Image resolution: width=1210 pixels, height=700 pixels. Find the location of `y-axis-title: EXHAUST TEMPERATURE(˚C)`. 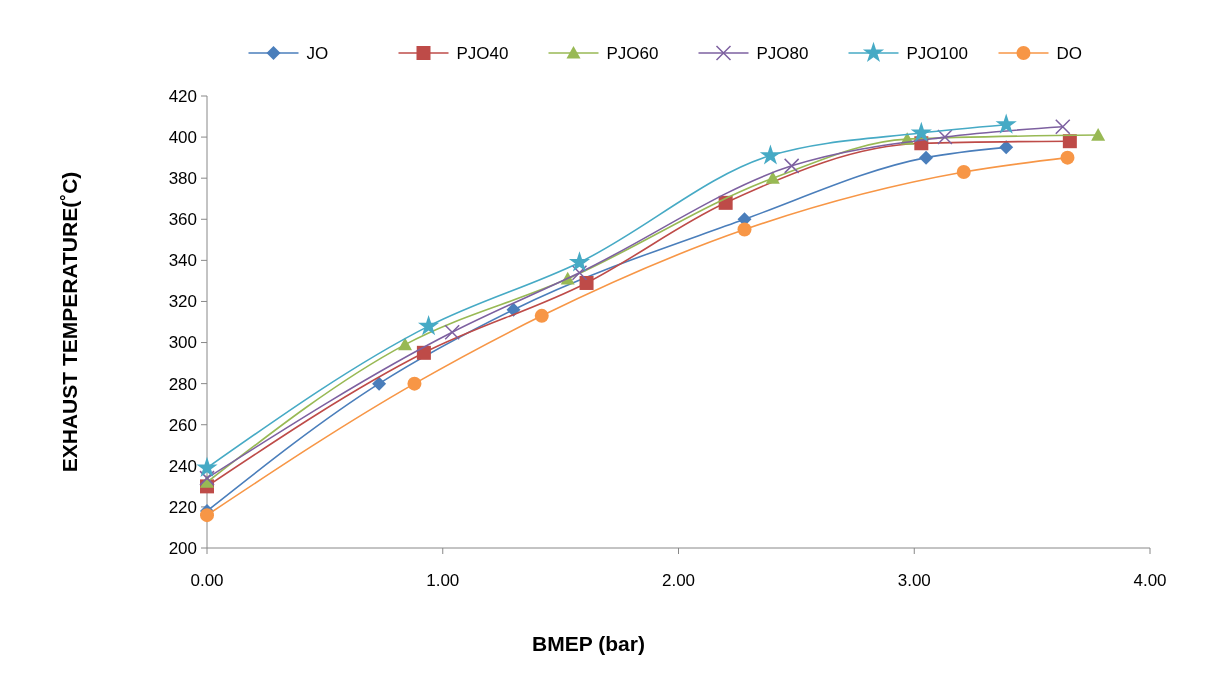

y-axis-title: EXHAUST TEMPERATURE(˚C) is located at coordinates (69, 322).